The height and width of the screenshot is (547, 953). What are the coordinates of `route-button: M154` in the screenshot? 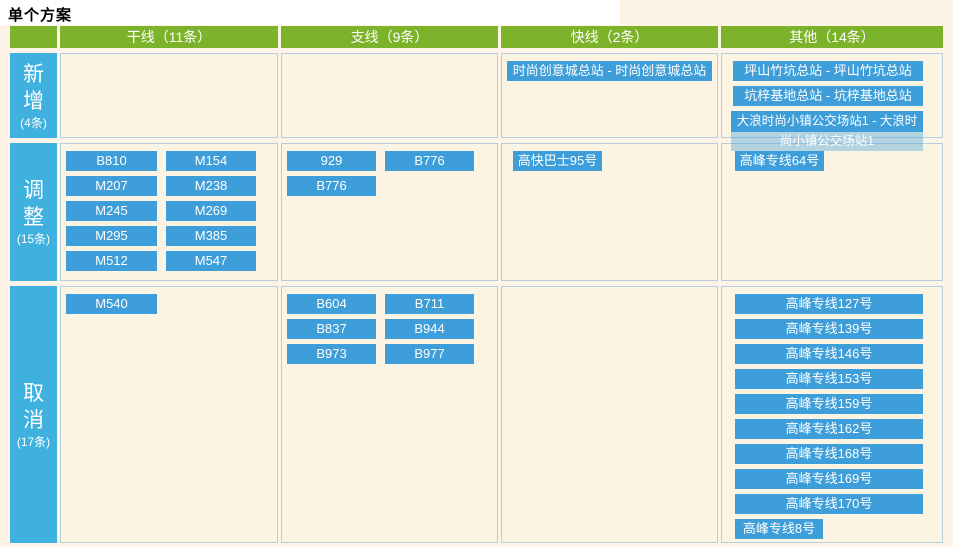 It's located at (211, 161).